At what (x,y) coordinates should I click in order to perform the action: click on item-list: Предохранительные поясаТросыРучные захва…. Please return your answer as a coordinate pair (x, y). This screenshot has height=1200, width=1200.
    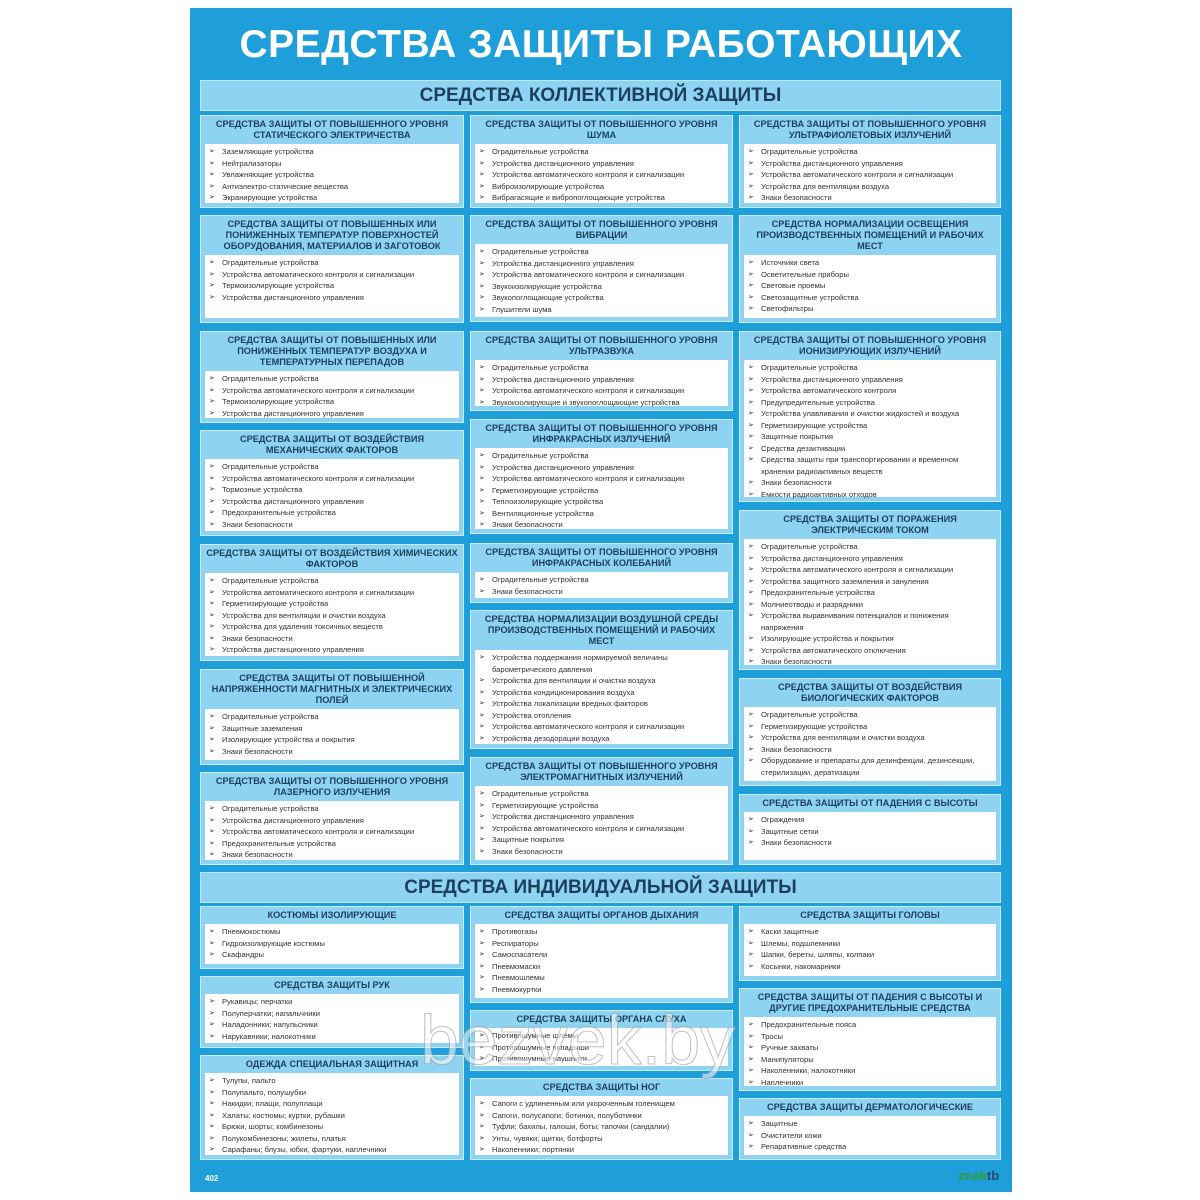
    Looking at the image, I should click on (870, 1053).